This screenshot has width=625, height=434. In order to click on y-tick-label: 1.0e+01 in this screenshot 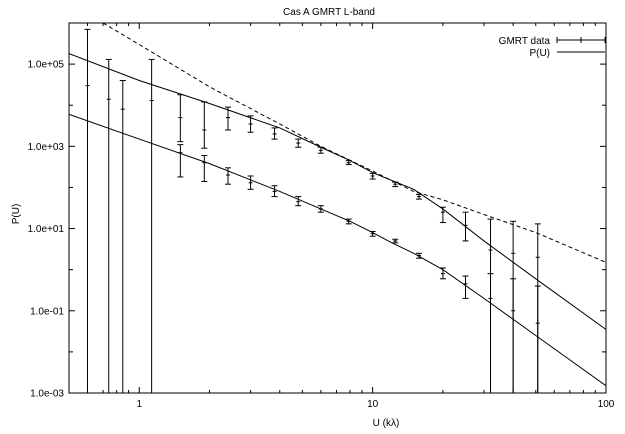, I will do `click(46, 229)`.